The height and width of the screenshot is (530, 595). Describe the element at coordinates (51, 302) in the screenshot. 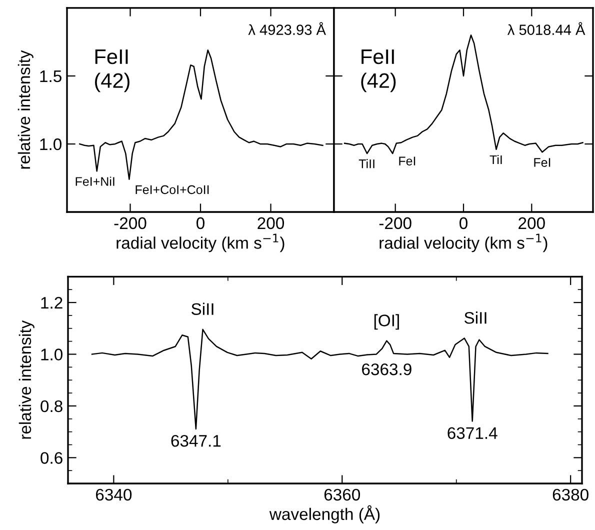

I see `y-tick-label: 1.2` at that location.